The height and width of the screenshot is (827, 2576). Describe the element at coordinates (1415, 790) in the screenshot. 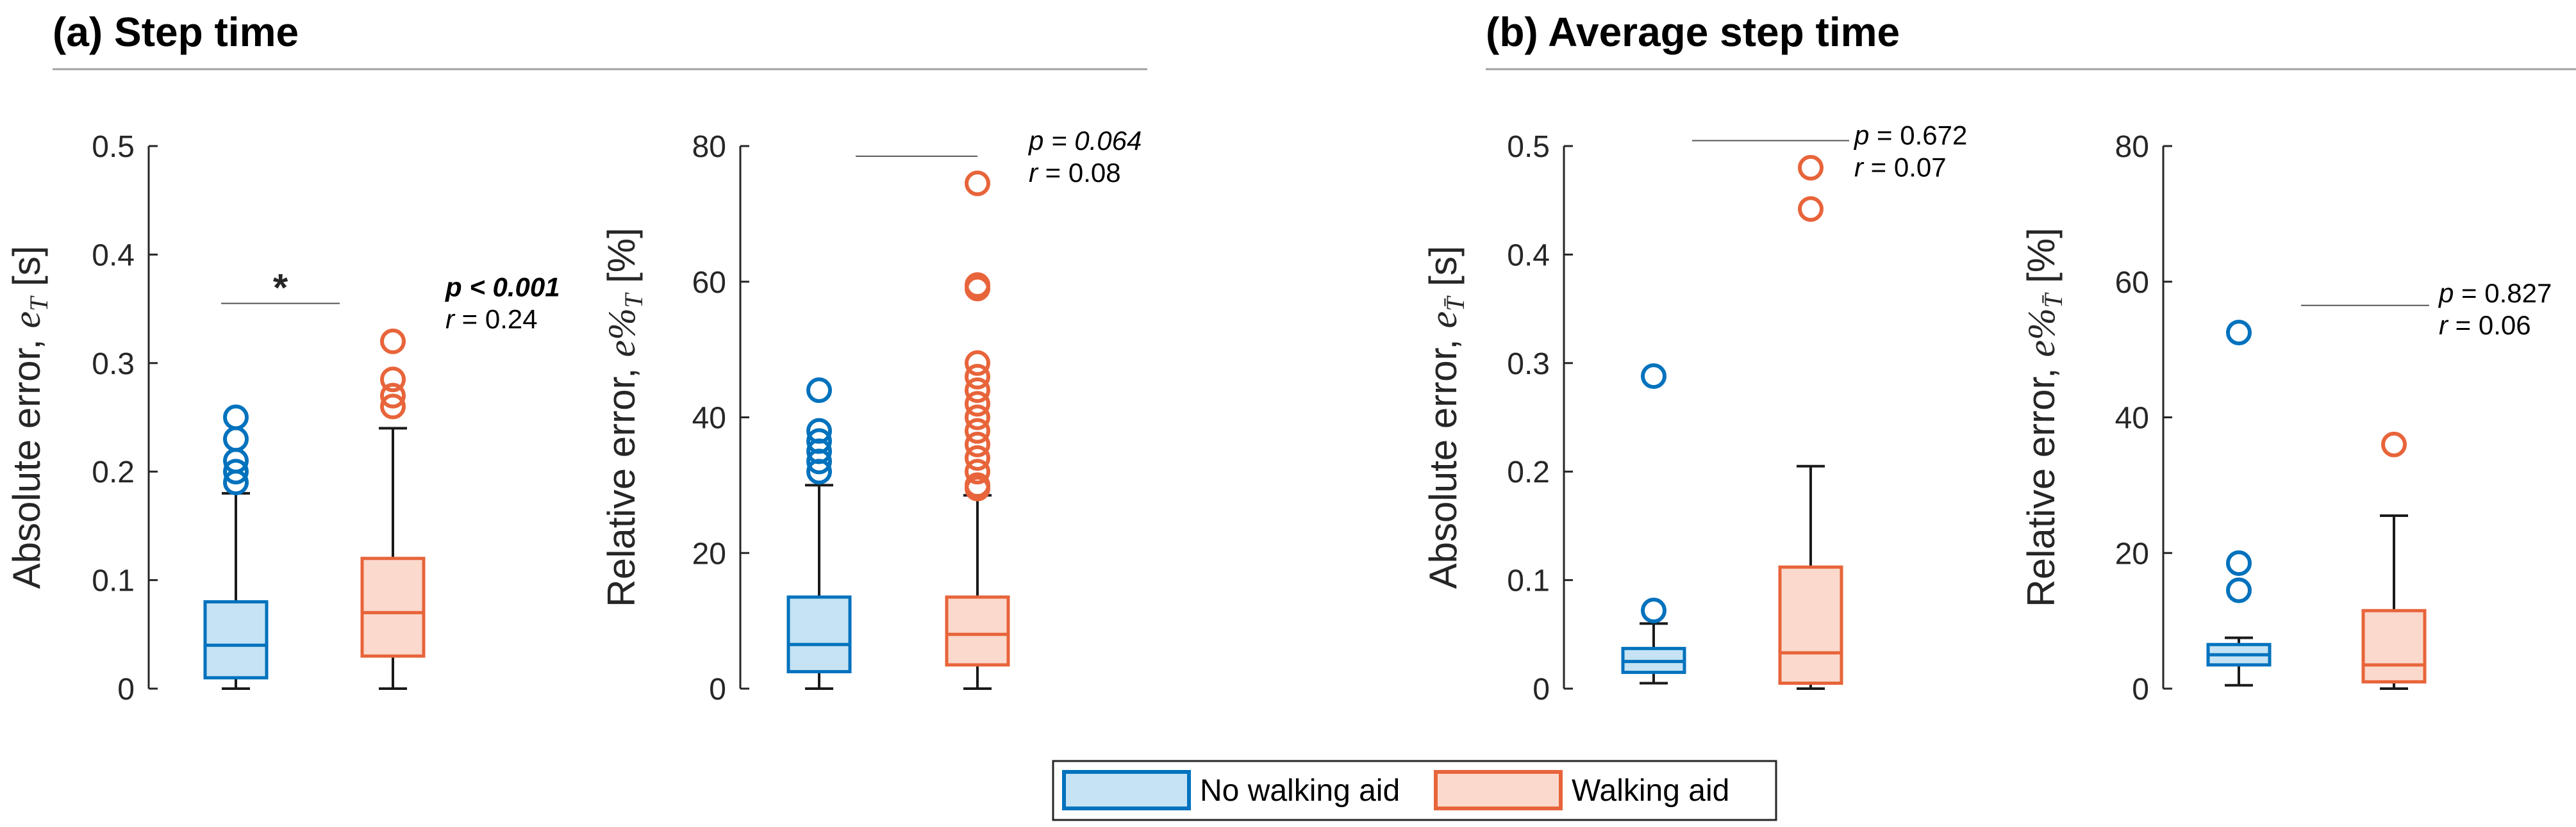

I see `legend: No walking aid Walking aid` at that location.